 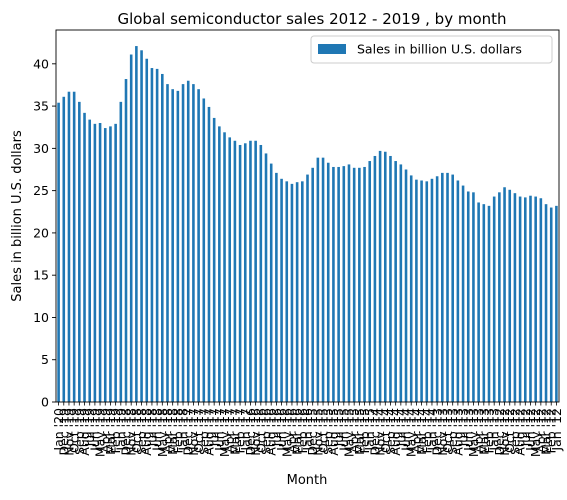 What do you see at coordinates (214, 427) in the screenshot?
I see `x-tick-label: Jul '17` at bounding box center [214, 427].